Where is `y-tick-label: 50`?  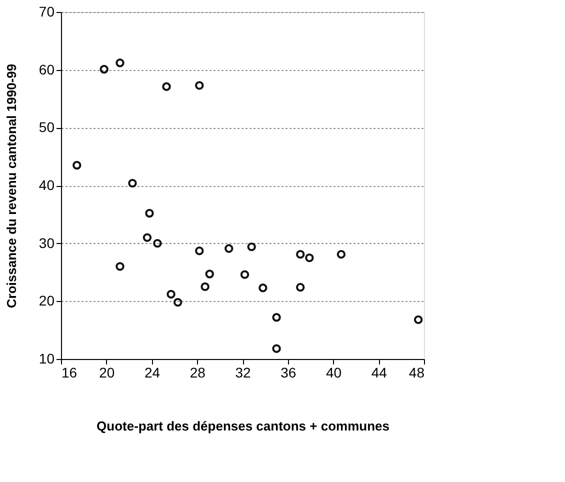
y-tick-label: 50 is located at coordinates (46, 127).